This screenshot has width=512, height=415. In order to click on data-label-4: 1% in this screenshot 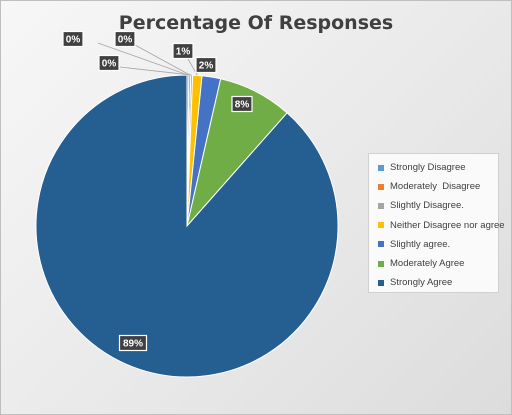, I will do `click(183, 51)`.